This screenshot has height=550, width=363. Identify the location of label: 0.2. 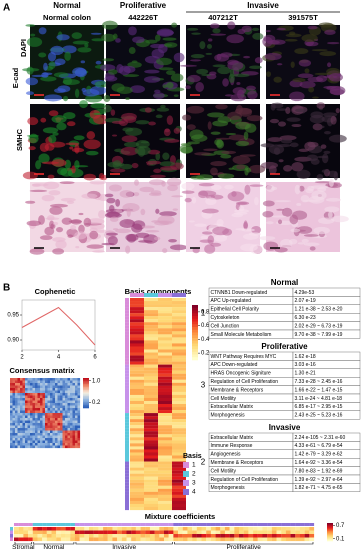
(205, 354).